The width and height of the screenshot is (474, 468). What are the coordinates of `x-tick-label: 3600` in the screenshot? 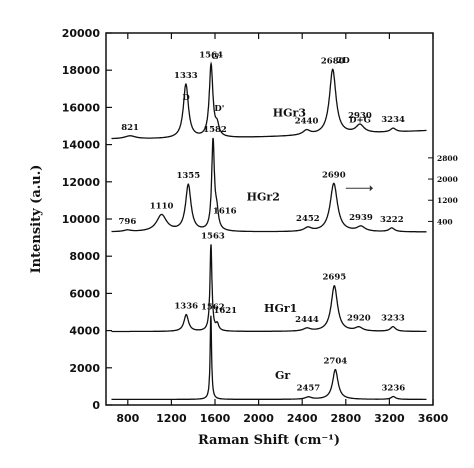 It's located at (433, 418).